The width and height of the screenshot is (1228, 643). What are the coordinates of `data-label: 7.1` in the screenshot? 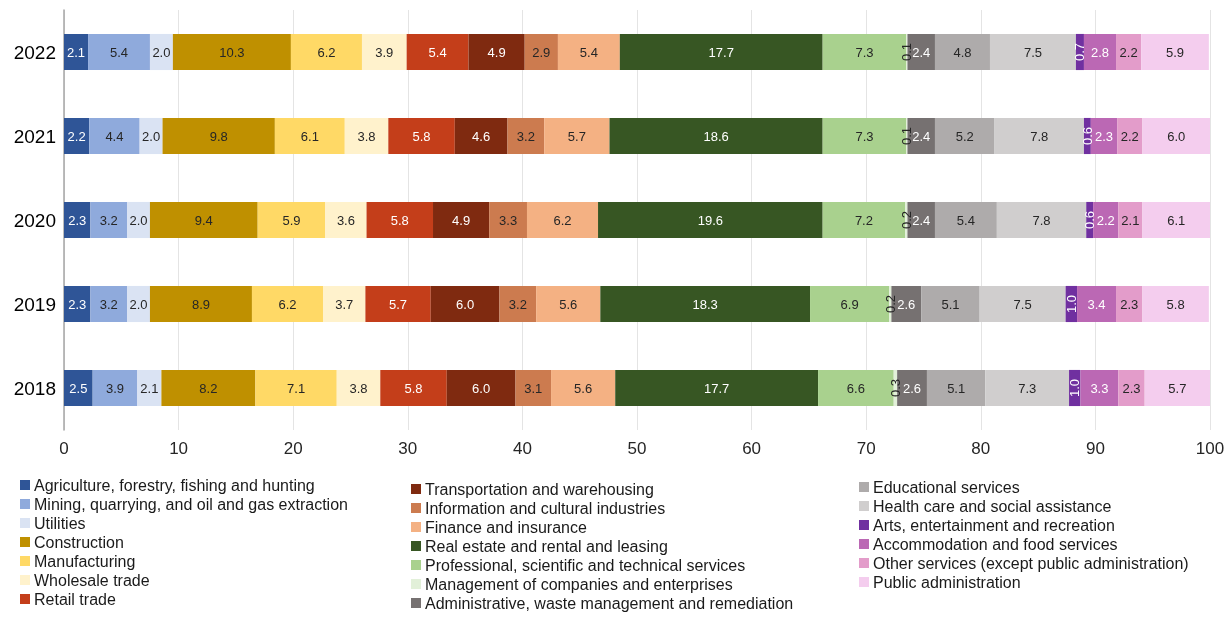 It's located at (296, 388).